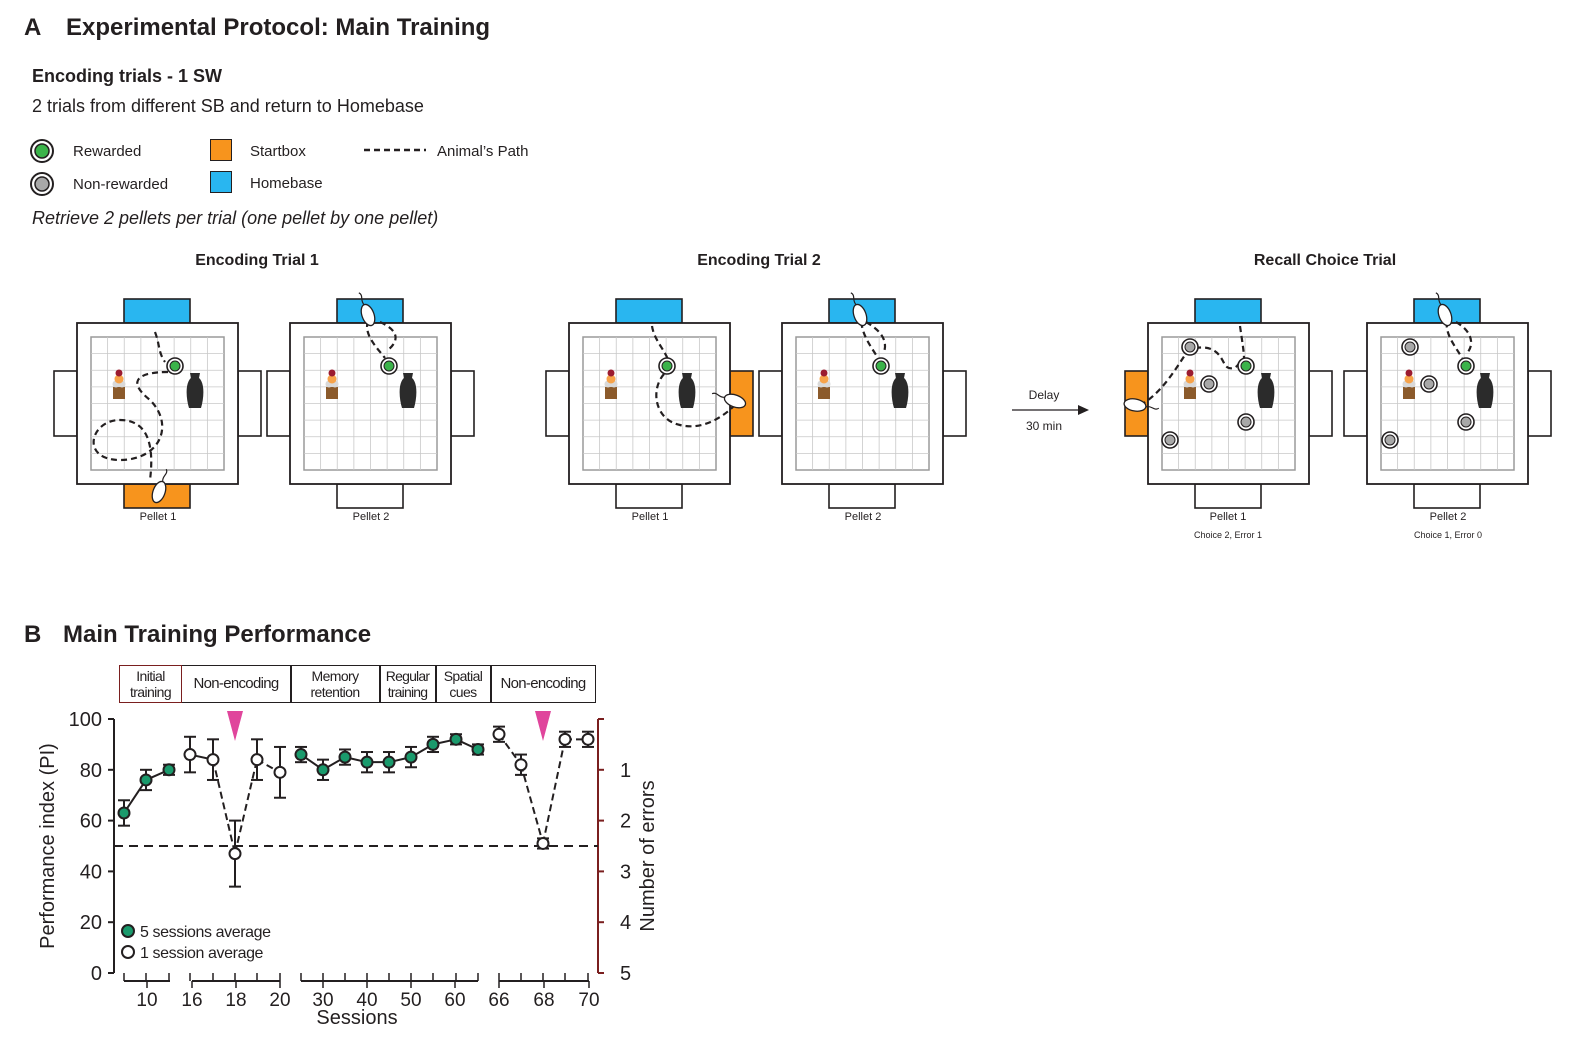 The height and width of the screenshot is (1059, 1590). Describe the element at coordinates (146, 1000) in the screenshot. I see `x-tick-label: 10` at that location.